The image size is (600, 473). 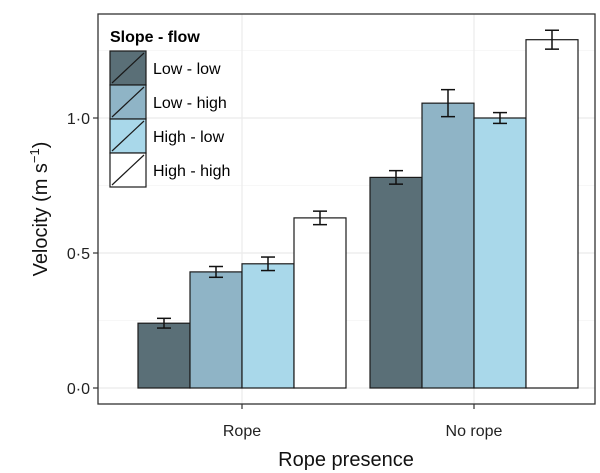 I want to click on x-tick-label: Rope, so click(x=242, y=431).